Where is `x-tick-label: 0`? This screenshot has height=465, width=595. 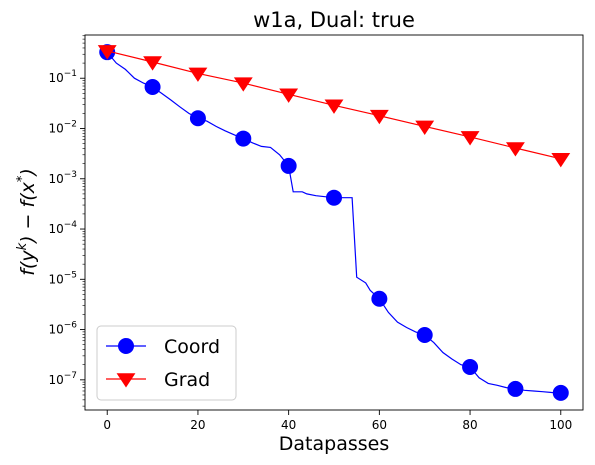
x-tick-label: 0 is located at coordinates (107, 425).